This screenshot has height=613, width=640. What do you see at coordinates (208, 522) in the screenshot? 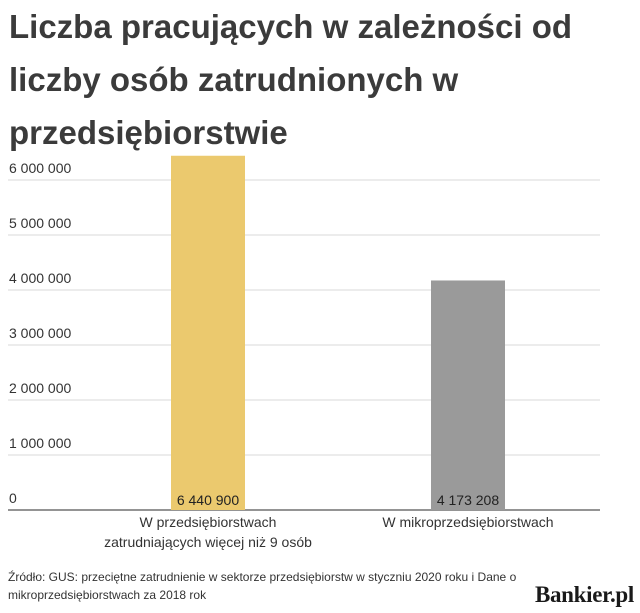
I see `category-label: W przedsiębiorstwach` at bounding box center [208, 522].